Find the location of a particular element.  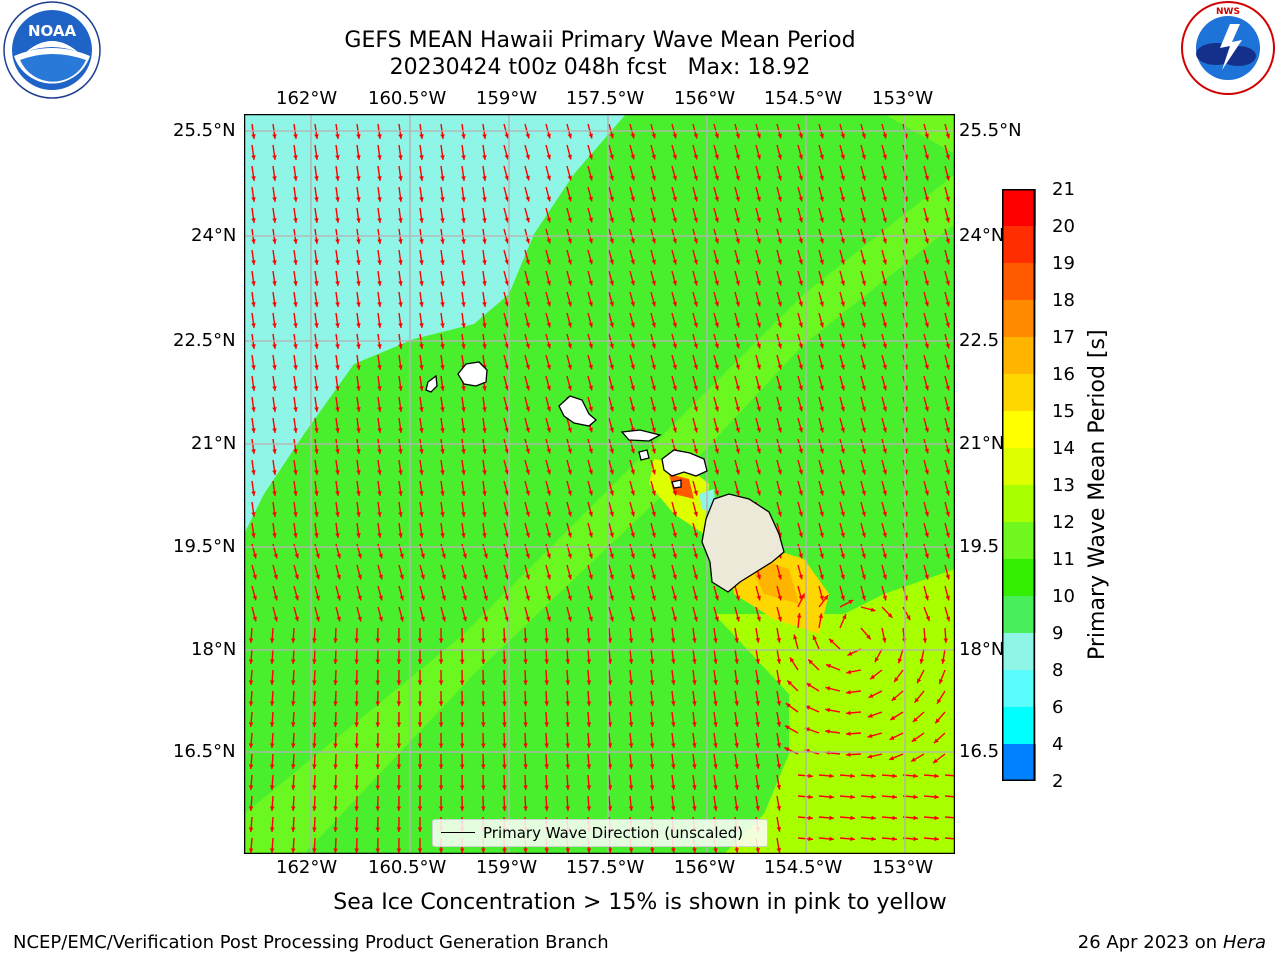

legend-line-sample is located at coordinates (458, 832).